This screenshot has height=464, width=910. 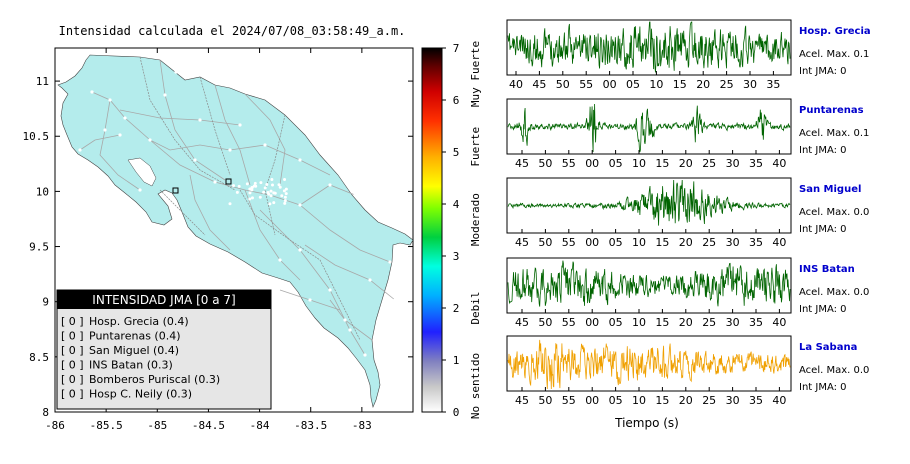 What do you see at coordinates (456, 412) in the screenshot?
I see `colorbar-tick-label: 0` at bounding box center [456, 412].